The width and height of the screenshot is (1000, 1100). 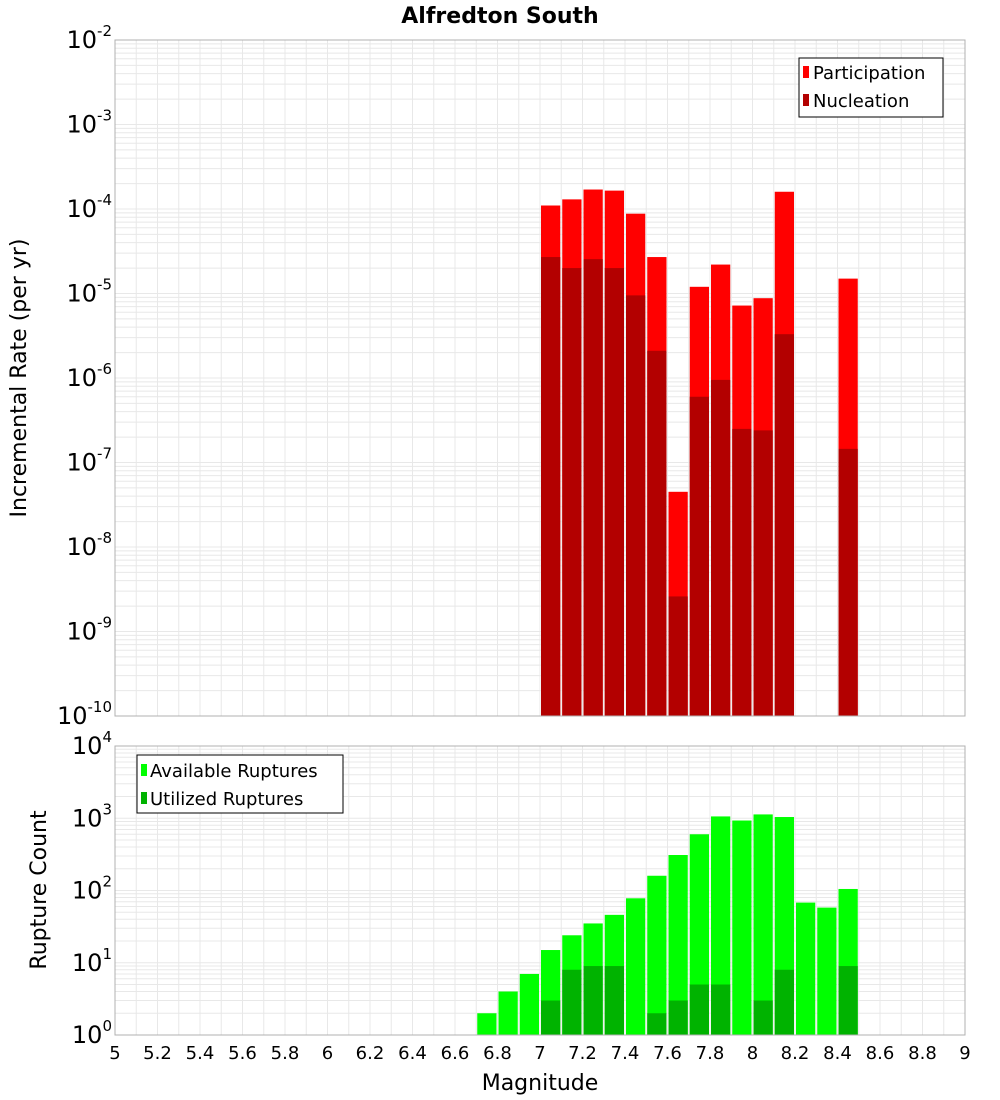 I want to click on x-tick-label: 7.4, so click(x=625, y=1053).